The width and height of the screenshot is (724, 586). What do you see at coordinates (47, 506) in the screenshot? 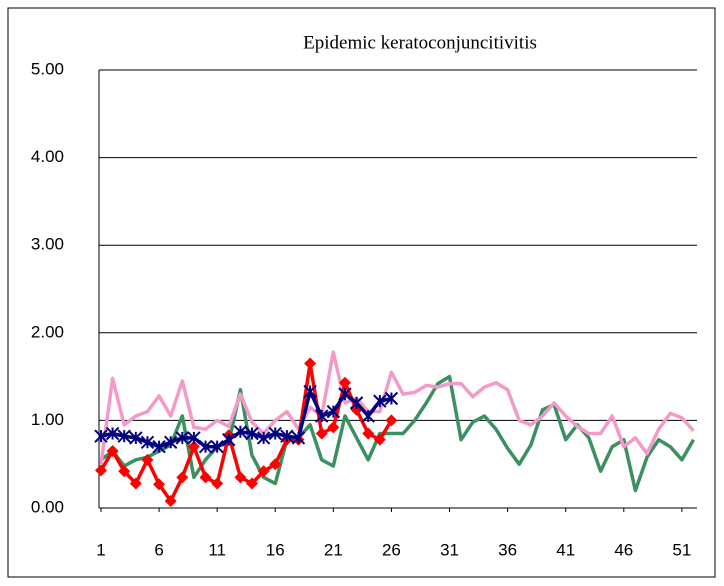
I see `y-tick-label: 0.00` at bounding box center [47, 506].